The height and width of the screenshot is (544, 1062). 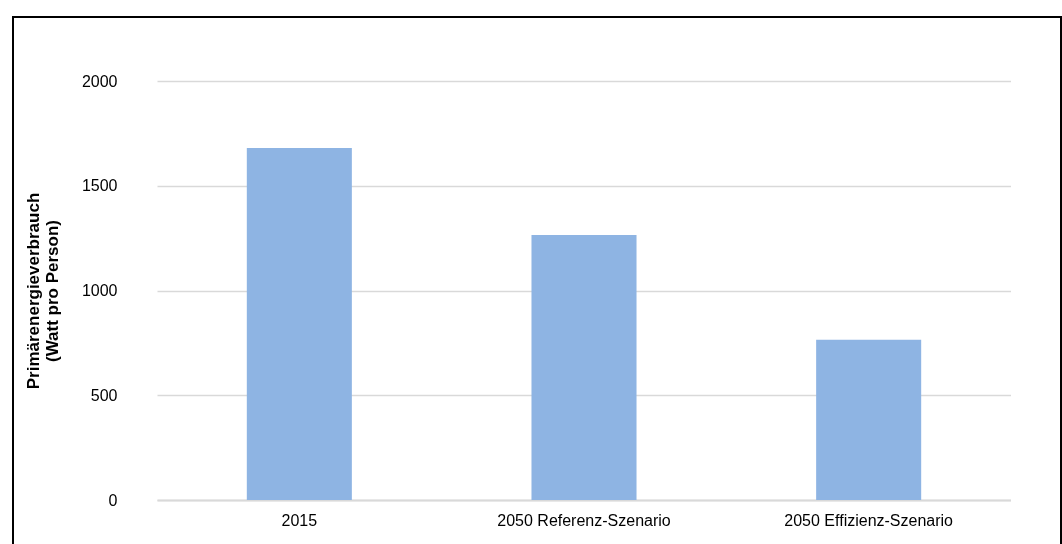 What do you see at coordinates (104, 395) in the screenshot?
I see `y-tick-label: 500` at bounding box center [104, 395].